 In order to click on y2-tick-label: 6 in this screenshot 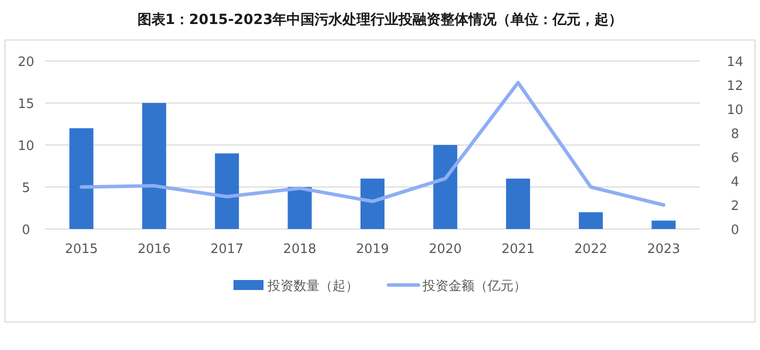, I will do `click(735, 158)`.